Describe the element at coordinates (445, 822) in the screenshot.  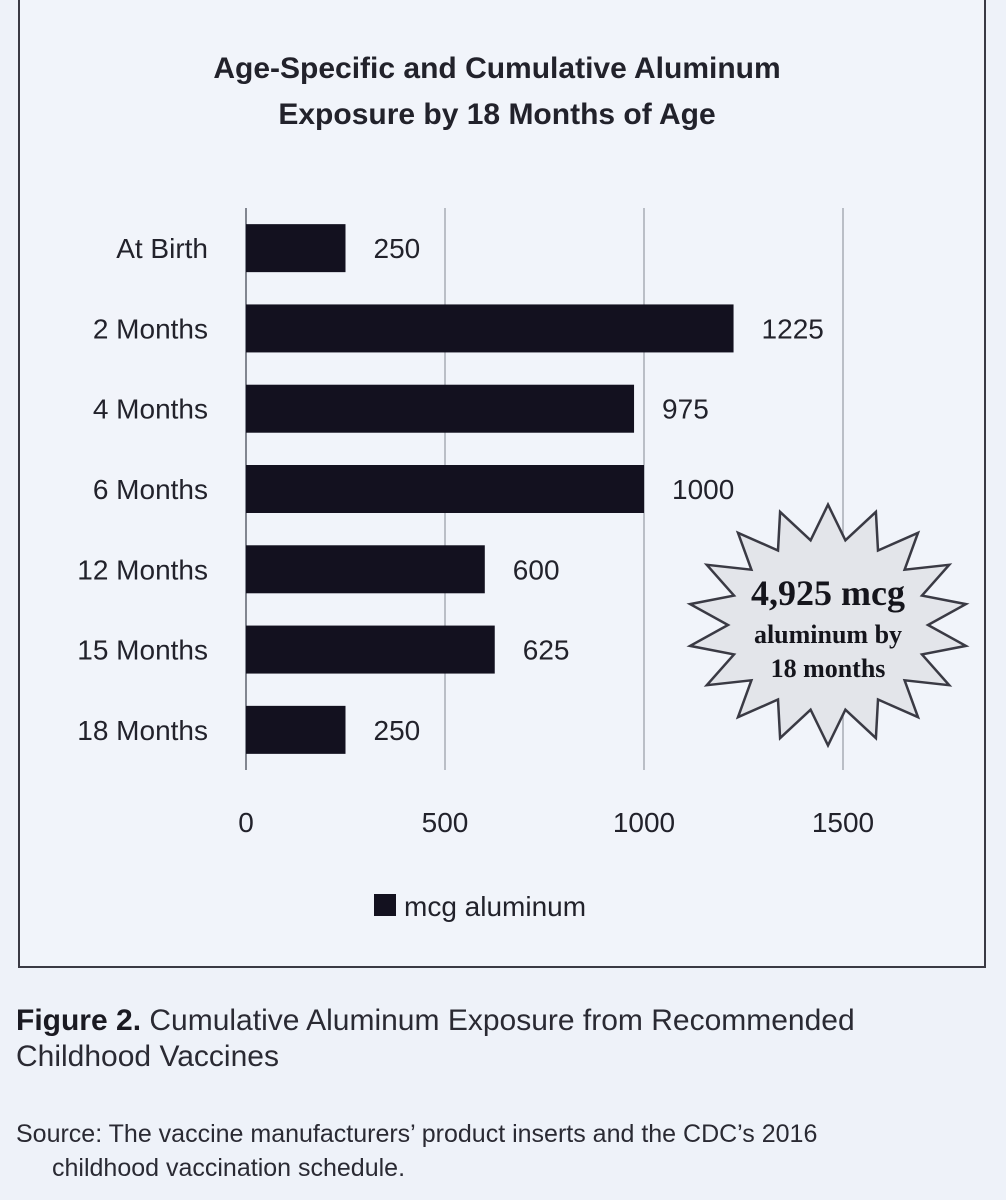
I see `x-tick-label: 500` at that location.